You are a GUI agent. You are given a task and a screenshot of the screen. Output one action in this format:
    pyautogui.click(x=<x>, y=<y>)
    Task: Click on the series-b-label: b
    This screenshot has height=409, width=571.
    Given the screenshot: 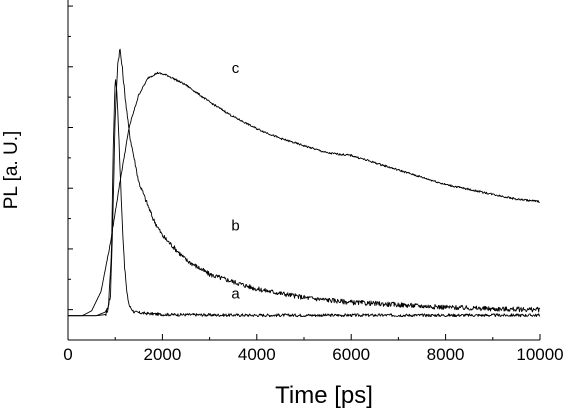 What is the action you would take?
    pyautogui.click(x=235, y=226)
    